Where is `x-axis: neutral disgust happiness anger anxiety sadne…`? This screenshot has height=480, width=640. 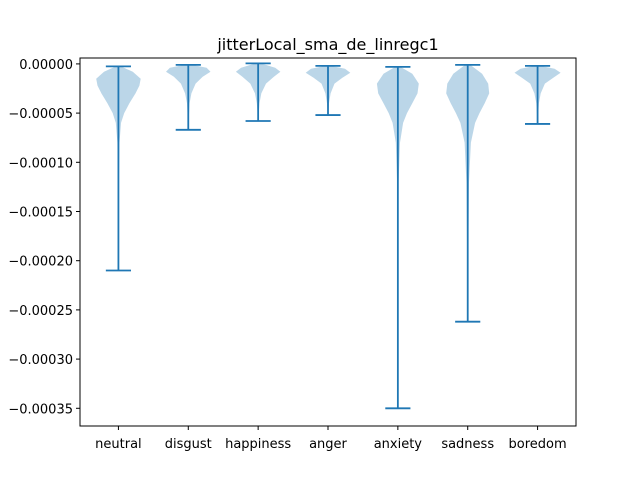
x-axis: neutral disgust happiness anger anxiety sadne… is located at coordinates (331, 439).